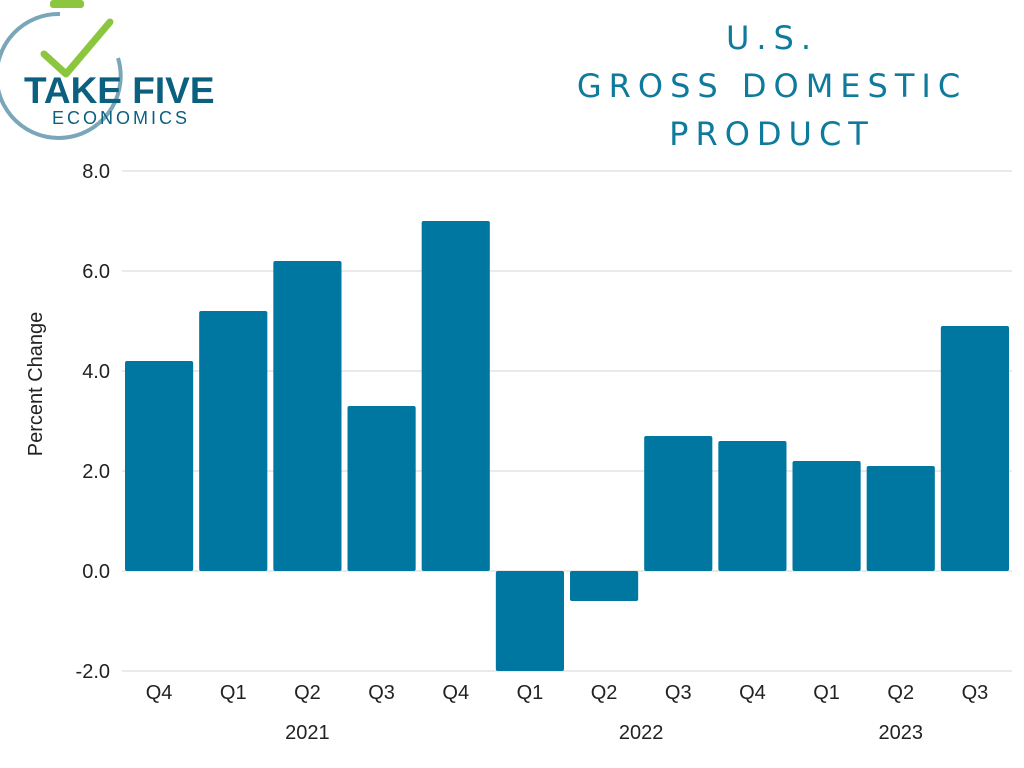 The height and width of the screenshot is (768, 1024). I want to click on chart-title: U.S. GROSS DOMESTIC PRODUCT, so click(772, 86).